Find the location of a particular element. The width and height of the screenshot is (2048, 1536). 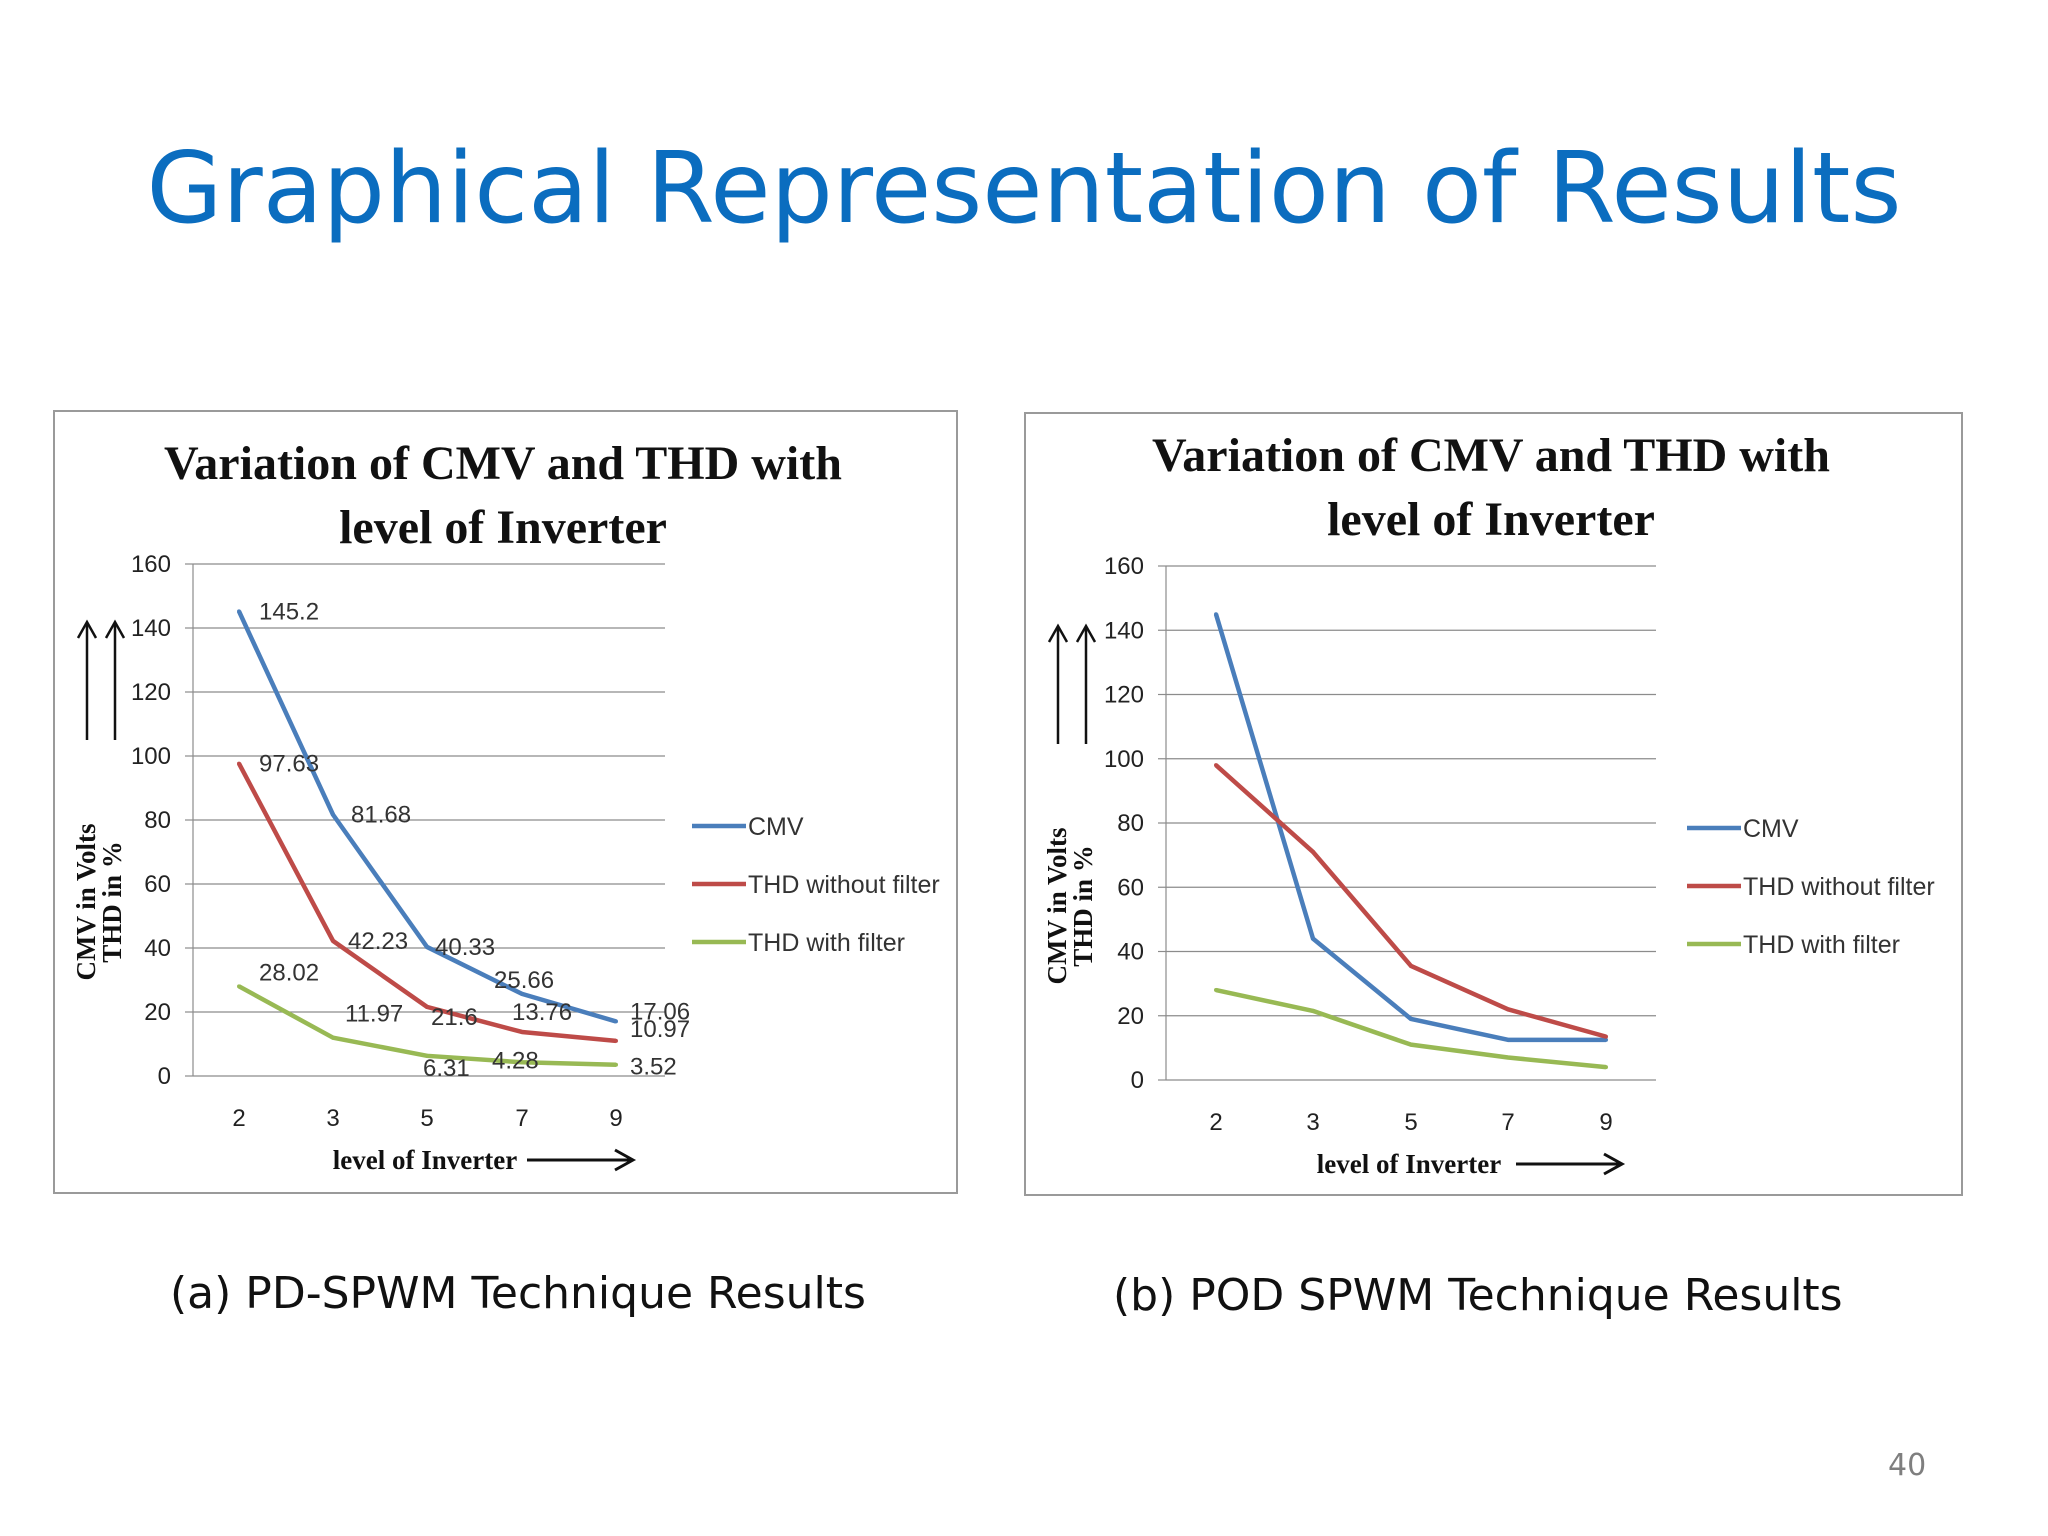

data-label-thd-with-filter: 11.97 is located at coordinates (374, 1014).